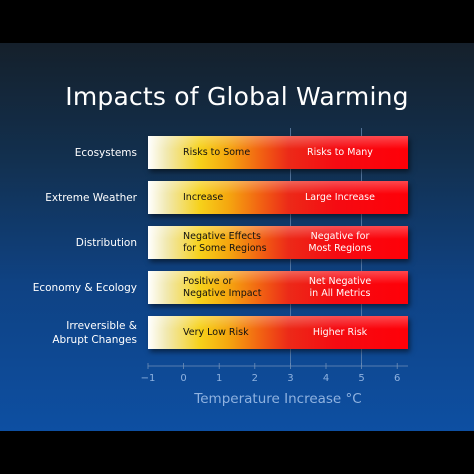 The width and height of the screenshot is (474, 474). I want to click on x-axis-label: Temperature Increase °C, so click(278, 399).